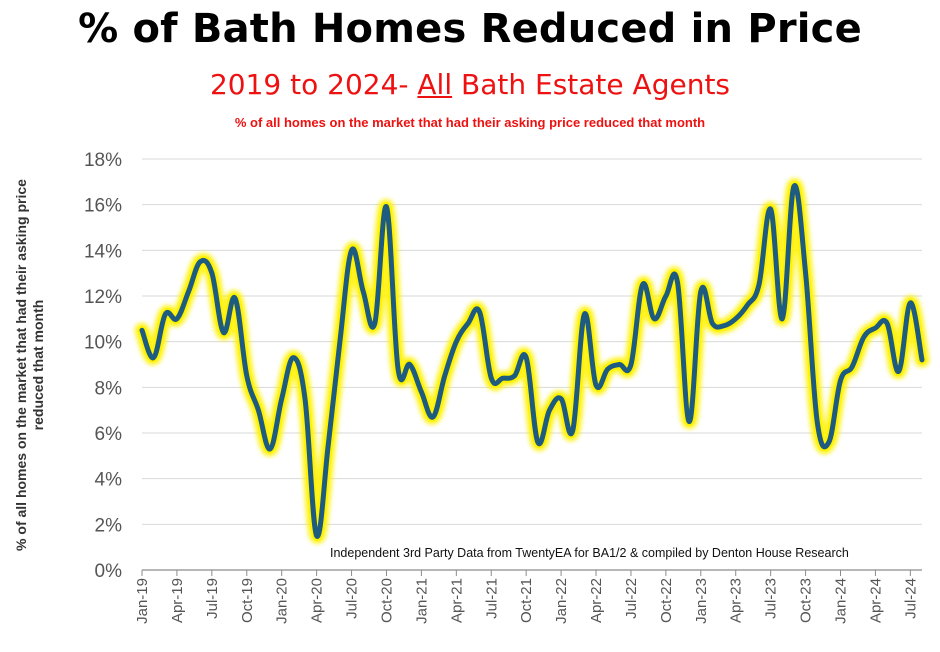  I want to click on x-tick-label: Jul-23, so click(771, 598).